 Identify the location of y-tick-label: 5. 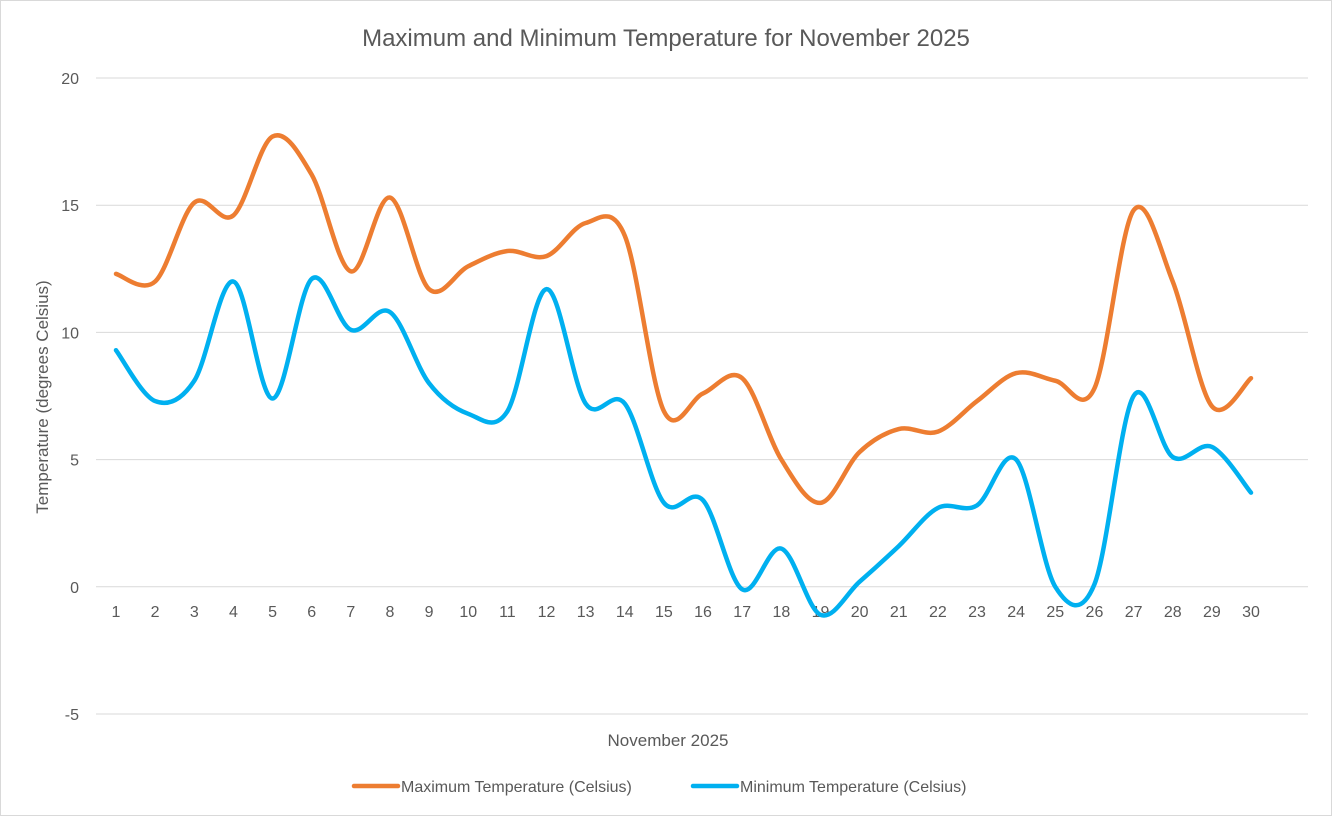
(74, 461).